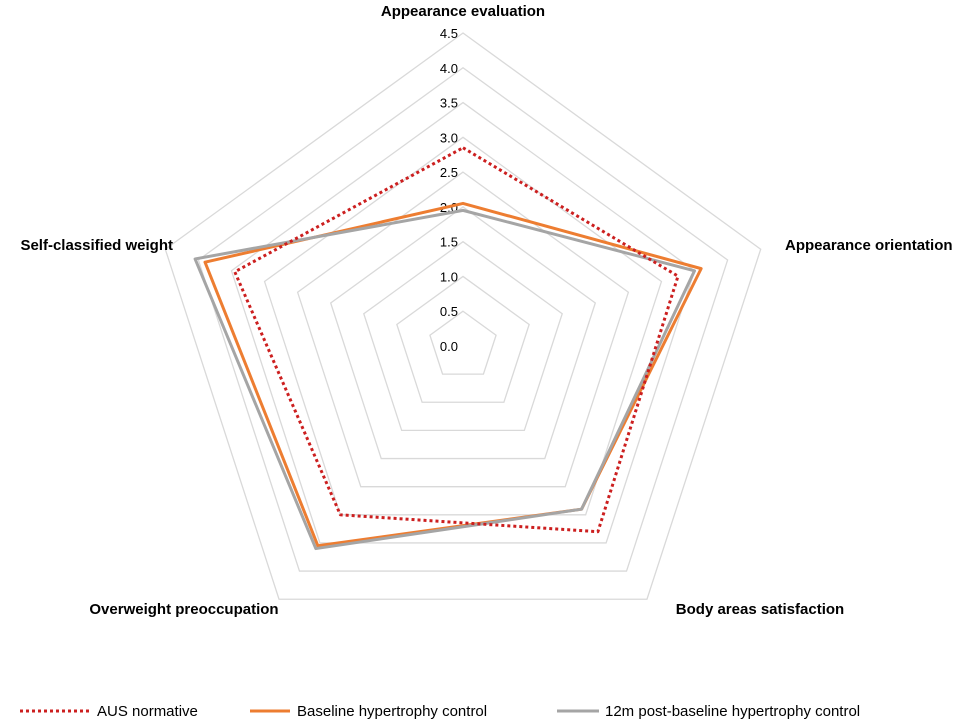  What do you see at coordinates (147, 711) in the screenshot?
I see `legend-label-aus-normative: AUS normative` at bounding box center [147, 711].